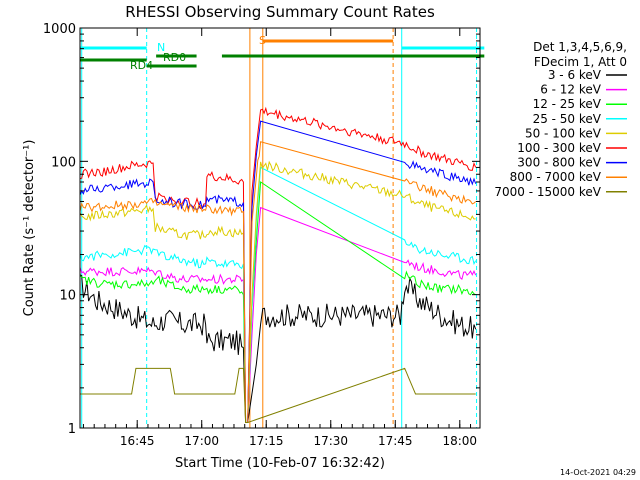 Image resolution: width=640 pixels, height=480 pixels. I want to click on legend-label: 50 - 100 keV, so click(563, 133).